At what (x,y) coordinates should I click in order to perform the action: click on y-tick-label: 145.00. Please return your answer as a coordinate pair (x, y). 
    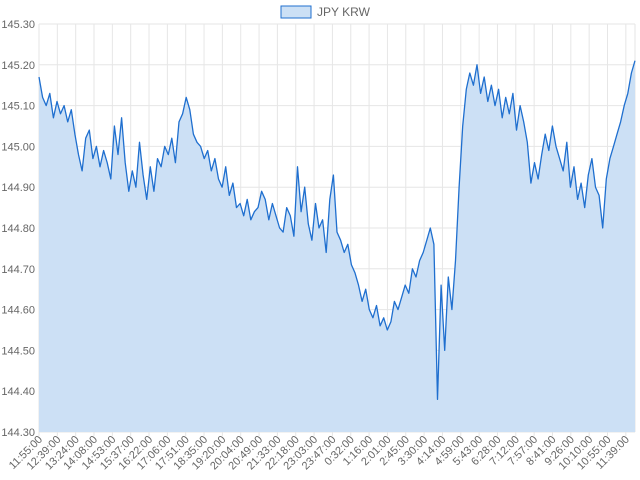
    Looking at the image, I should click on (18, 147).